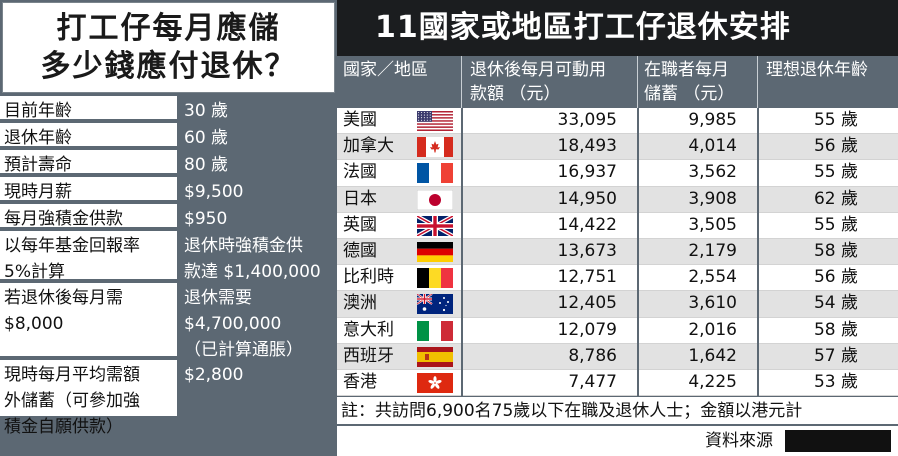 Image resolution: width=898 pixels, height=456 pixels. I want to click on monthly-spend-value: 12,405, so click(587, 303).